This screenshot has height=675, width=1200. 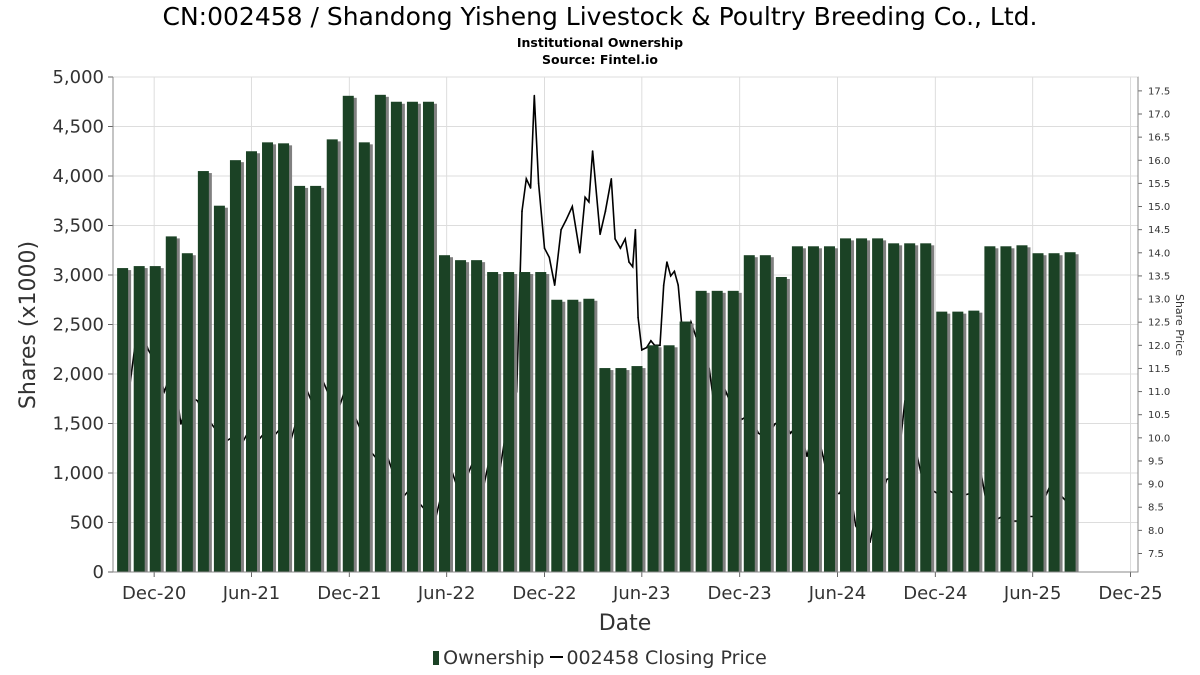 What do you see at coordinates (1159, 346) in the screenshot?
I see `y2-tick-label: 12.0` at bounding box center [1159, 346].